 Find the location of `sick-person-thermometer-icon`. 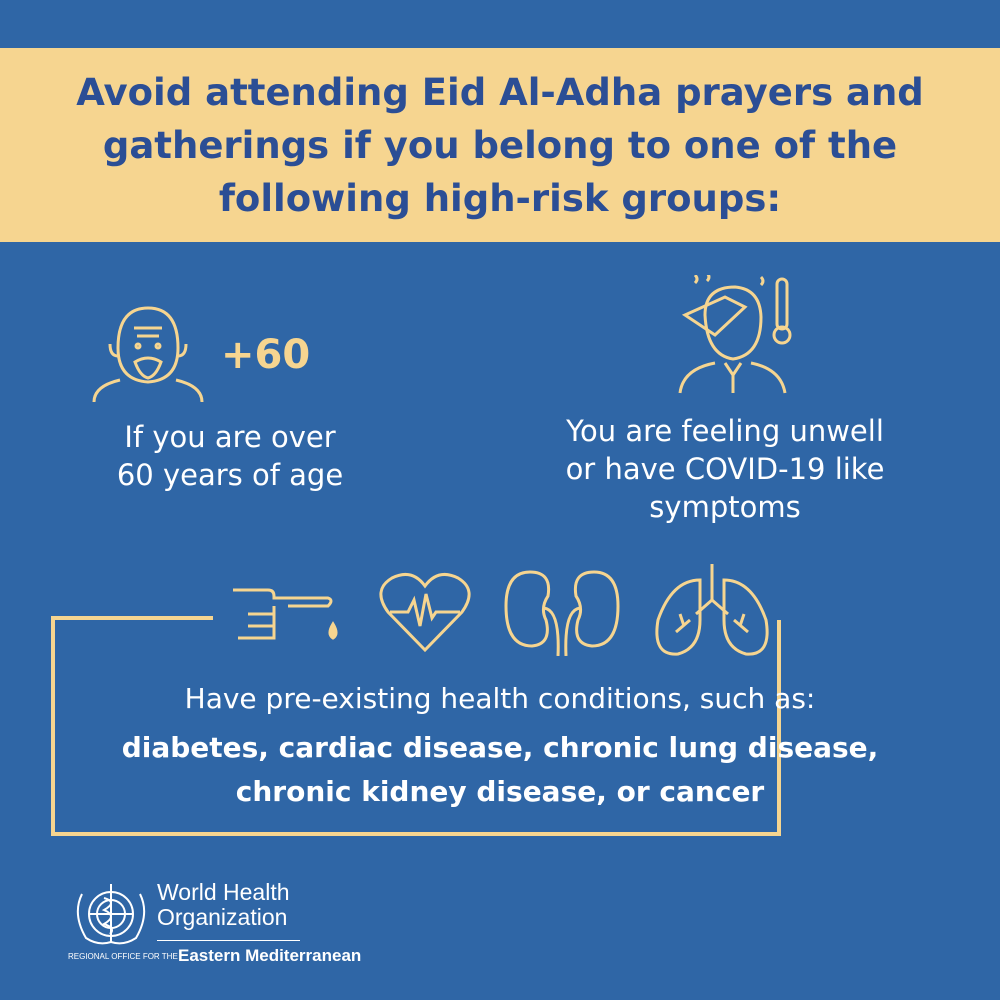

sick-person-thermometer-icon is located at coordinates (735, 334).